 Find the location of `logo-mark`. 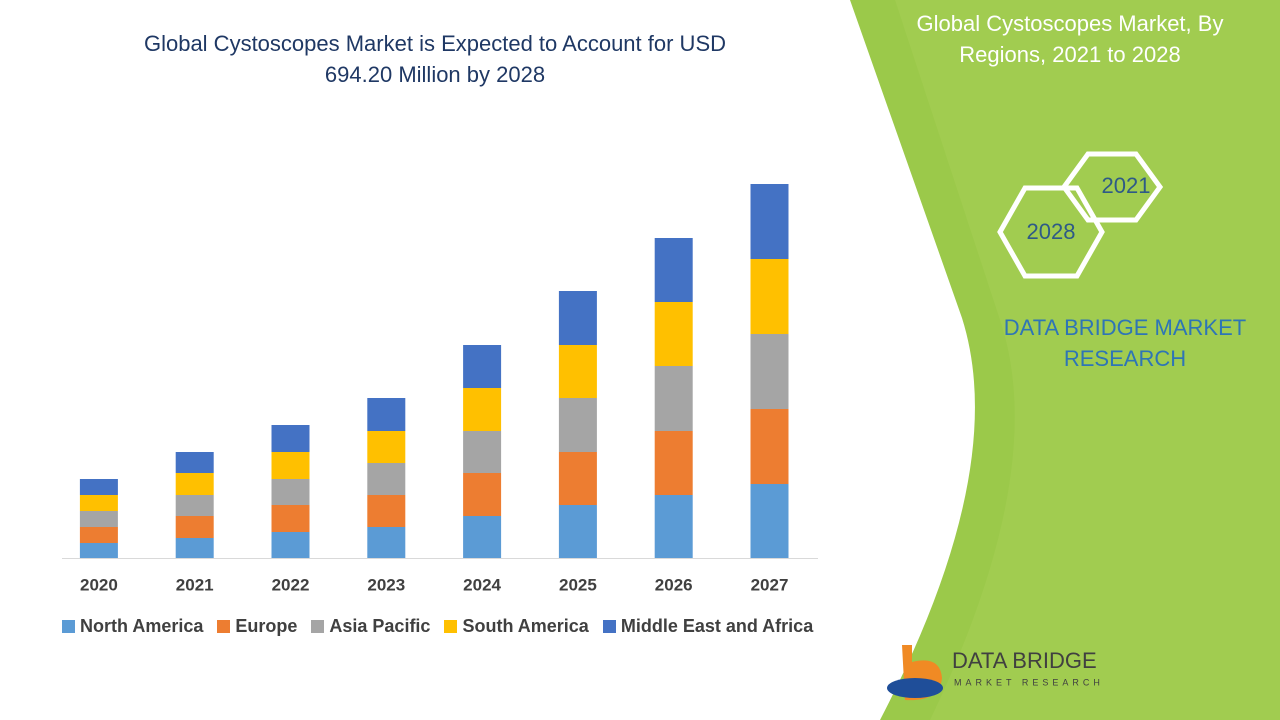

logo-mark is located at coordinates (915, 688).